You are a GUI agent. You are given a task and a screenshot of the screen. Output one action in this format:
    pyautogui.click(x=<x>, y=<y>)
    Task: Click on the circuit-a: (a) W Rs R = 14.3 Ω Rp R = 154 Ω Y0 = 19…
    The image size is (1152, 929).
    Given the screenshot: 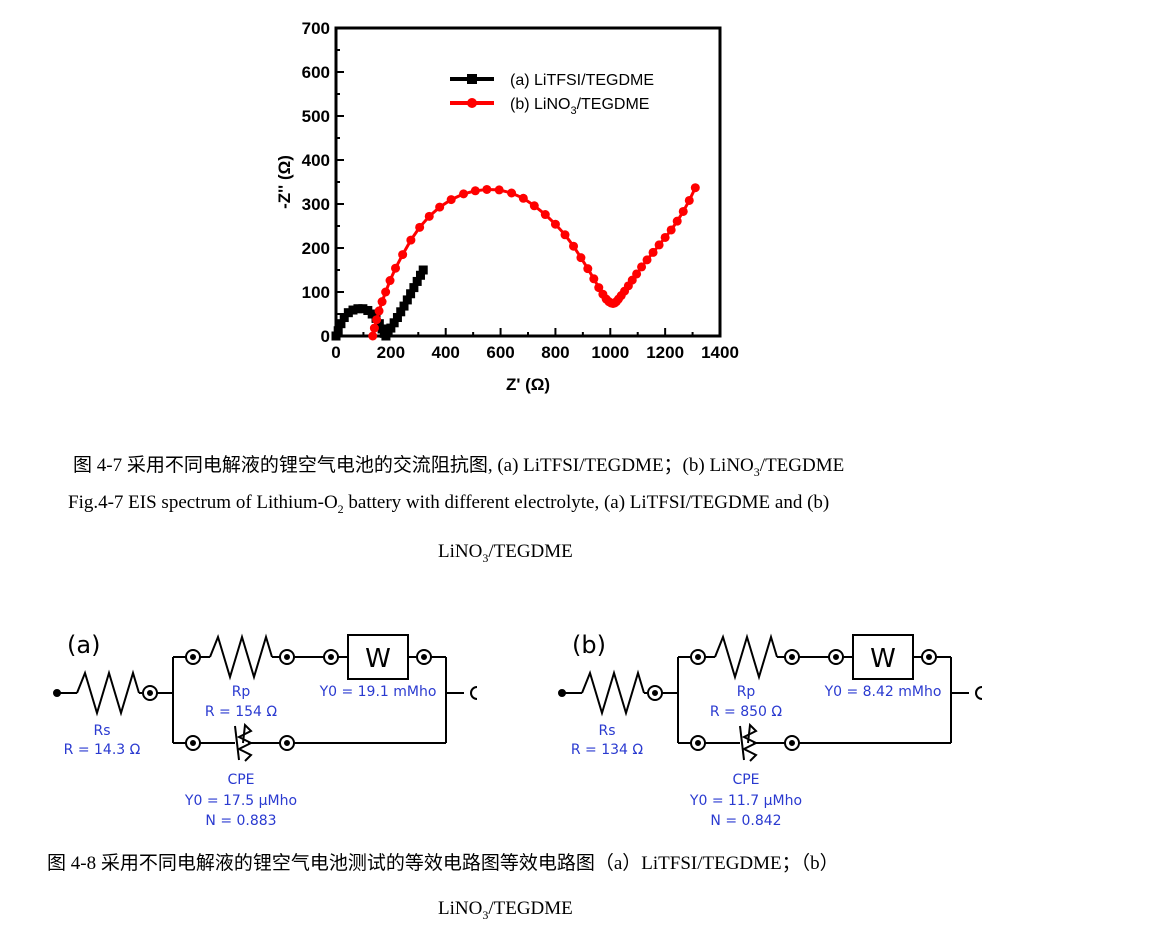 What is the action you would take?
    pyautogui.click(x=265, y=730)
    